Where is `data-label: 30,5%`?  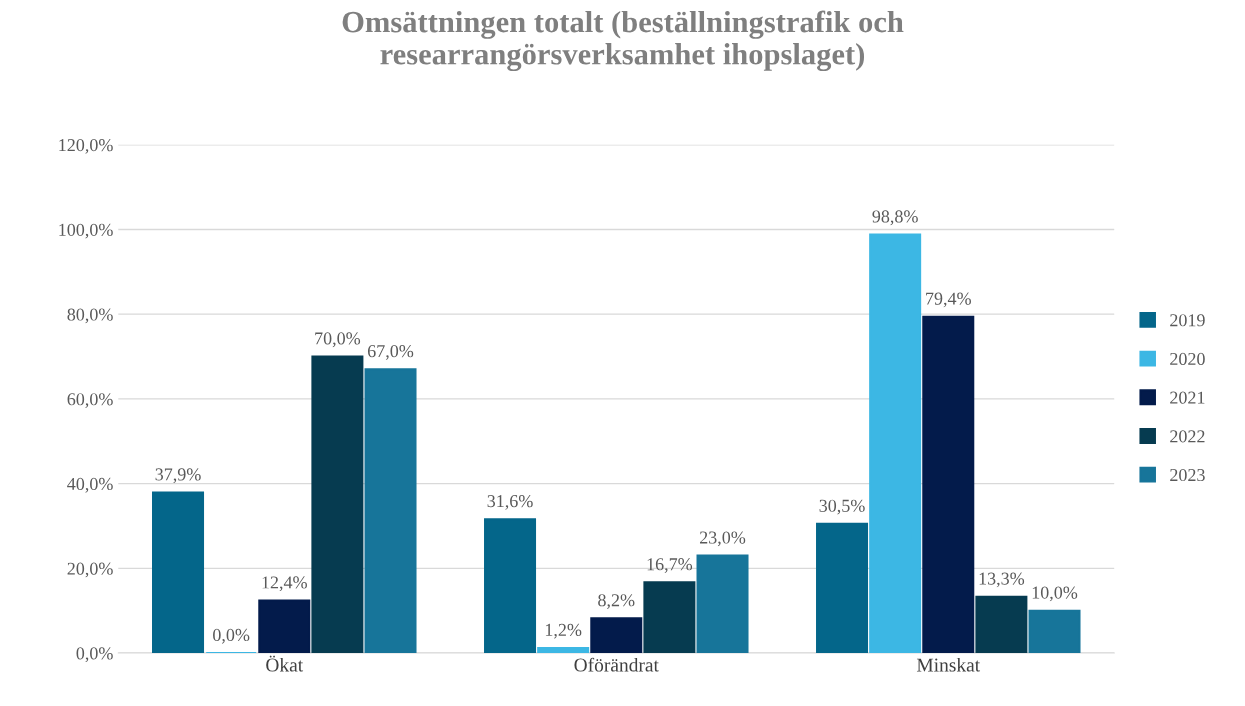 data-label: 30,5% is located at coordinates (842, 507).